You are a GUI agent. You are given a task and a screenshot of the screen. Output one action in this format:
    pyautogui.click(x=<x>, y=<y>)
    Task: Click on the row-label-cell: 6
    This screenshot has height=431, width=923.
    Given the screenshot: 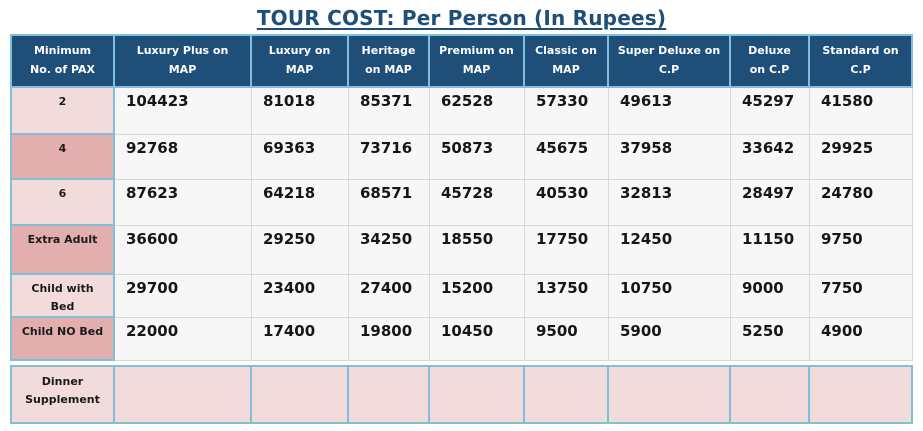 What is the action you would take?
    pyautogui.click(x=62, y=203)
    